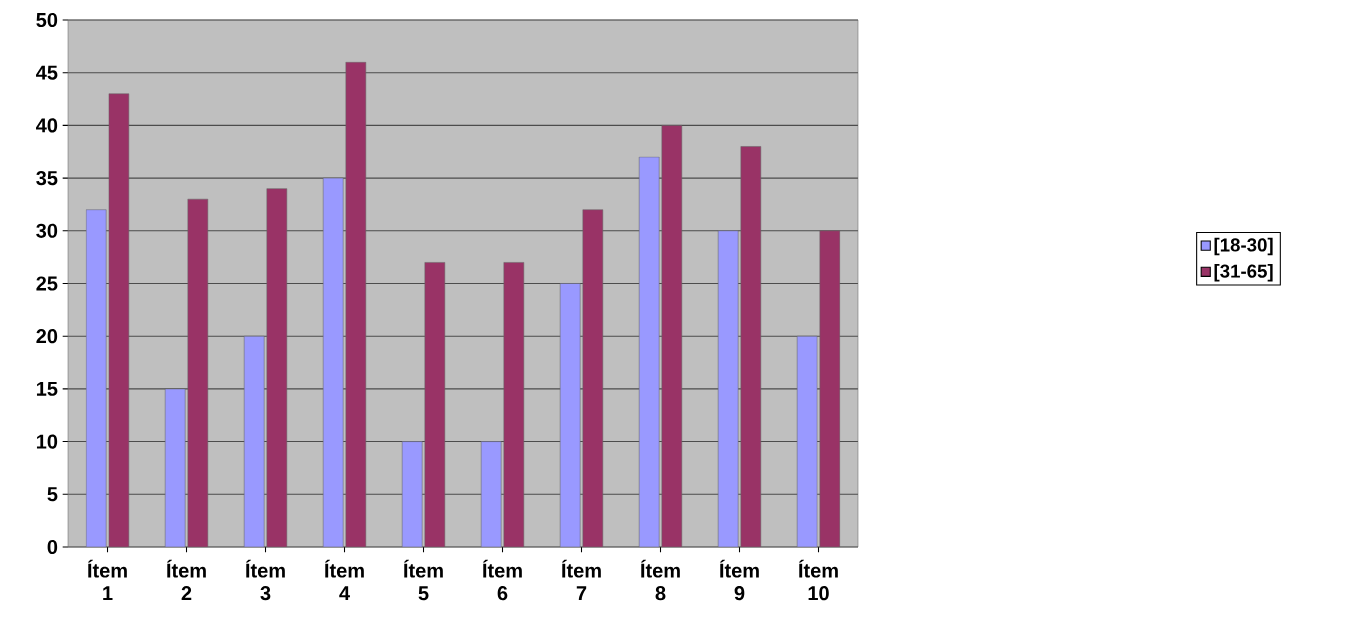 This screenshot has height=628, width=1365. Describe the element at coordinates (47, 336) in the screenshot. I see `y-tick-label: 20` at that location.